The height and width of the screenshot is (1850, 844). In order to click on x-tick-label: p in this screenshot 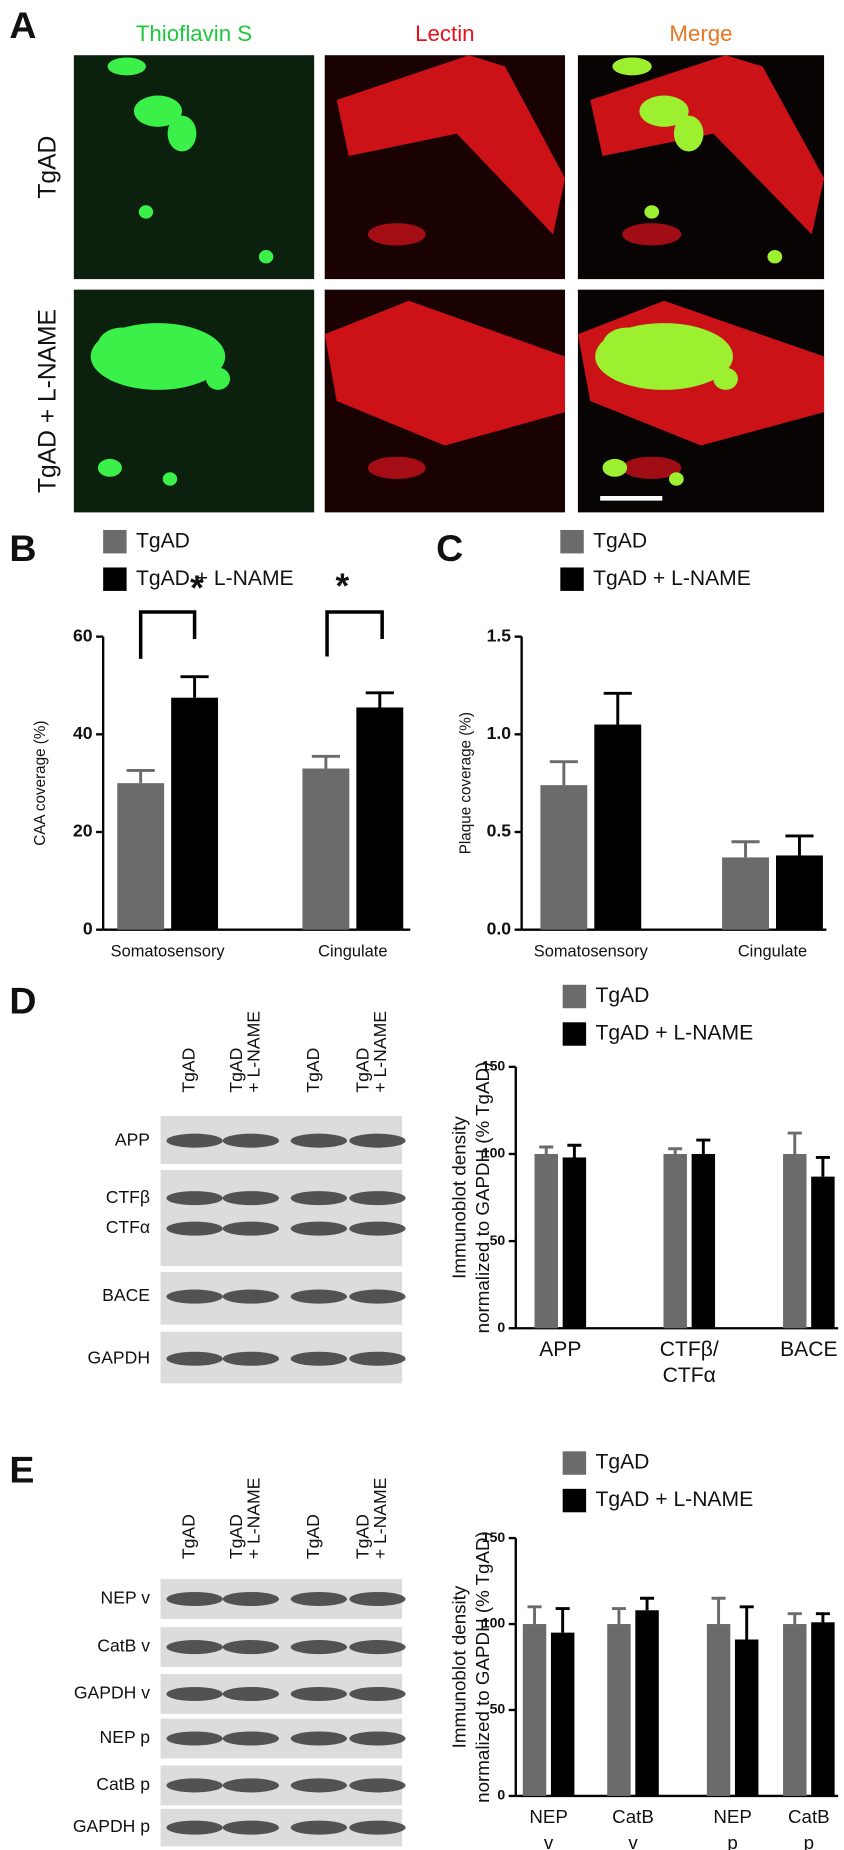, I will do `click(732, 1841)`.